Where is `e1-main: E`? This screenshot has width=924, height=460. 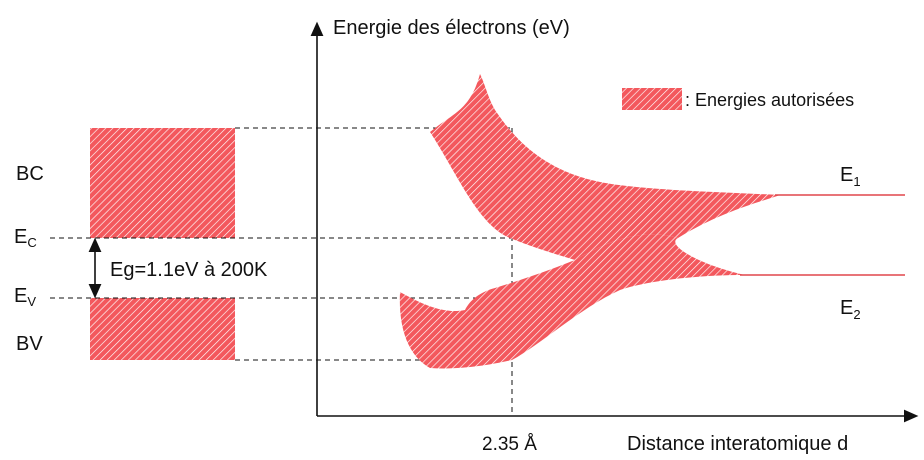
e1-main: E is located at coordinates (846, 175).